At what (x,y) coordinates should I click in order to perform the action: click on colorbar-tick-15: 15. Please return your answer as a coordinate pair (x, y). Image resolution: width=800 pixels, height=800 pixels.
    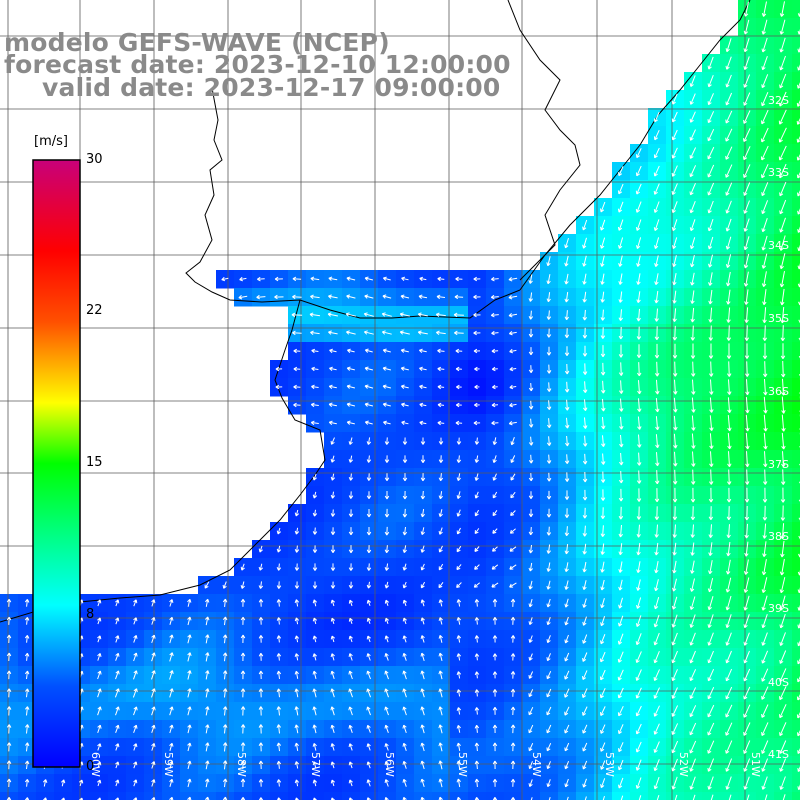
    Looking at the image, I should click on (94, 462).